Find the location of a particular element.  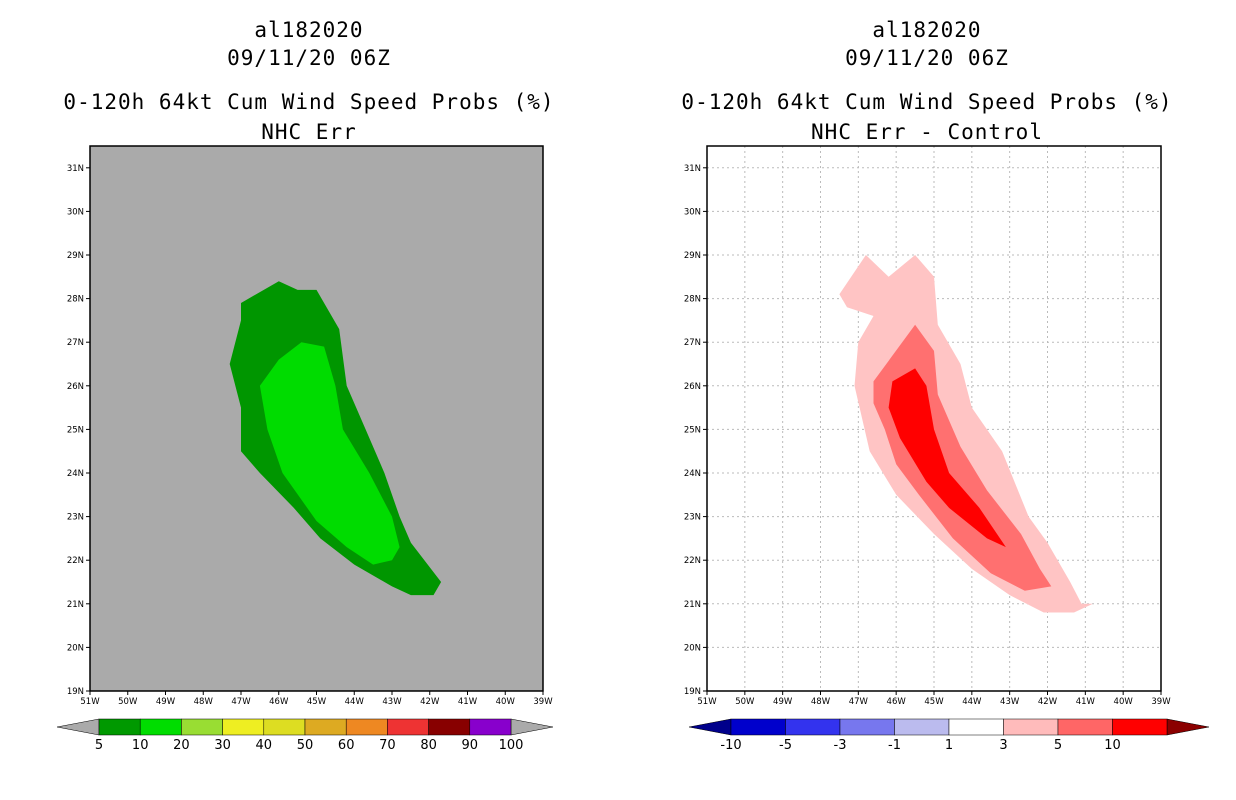

legend-label: 90 is located at coordinates (470, 745).